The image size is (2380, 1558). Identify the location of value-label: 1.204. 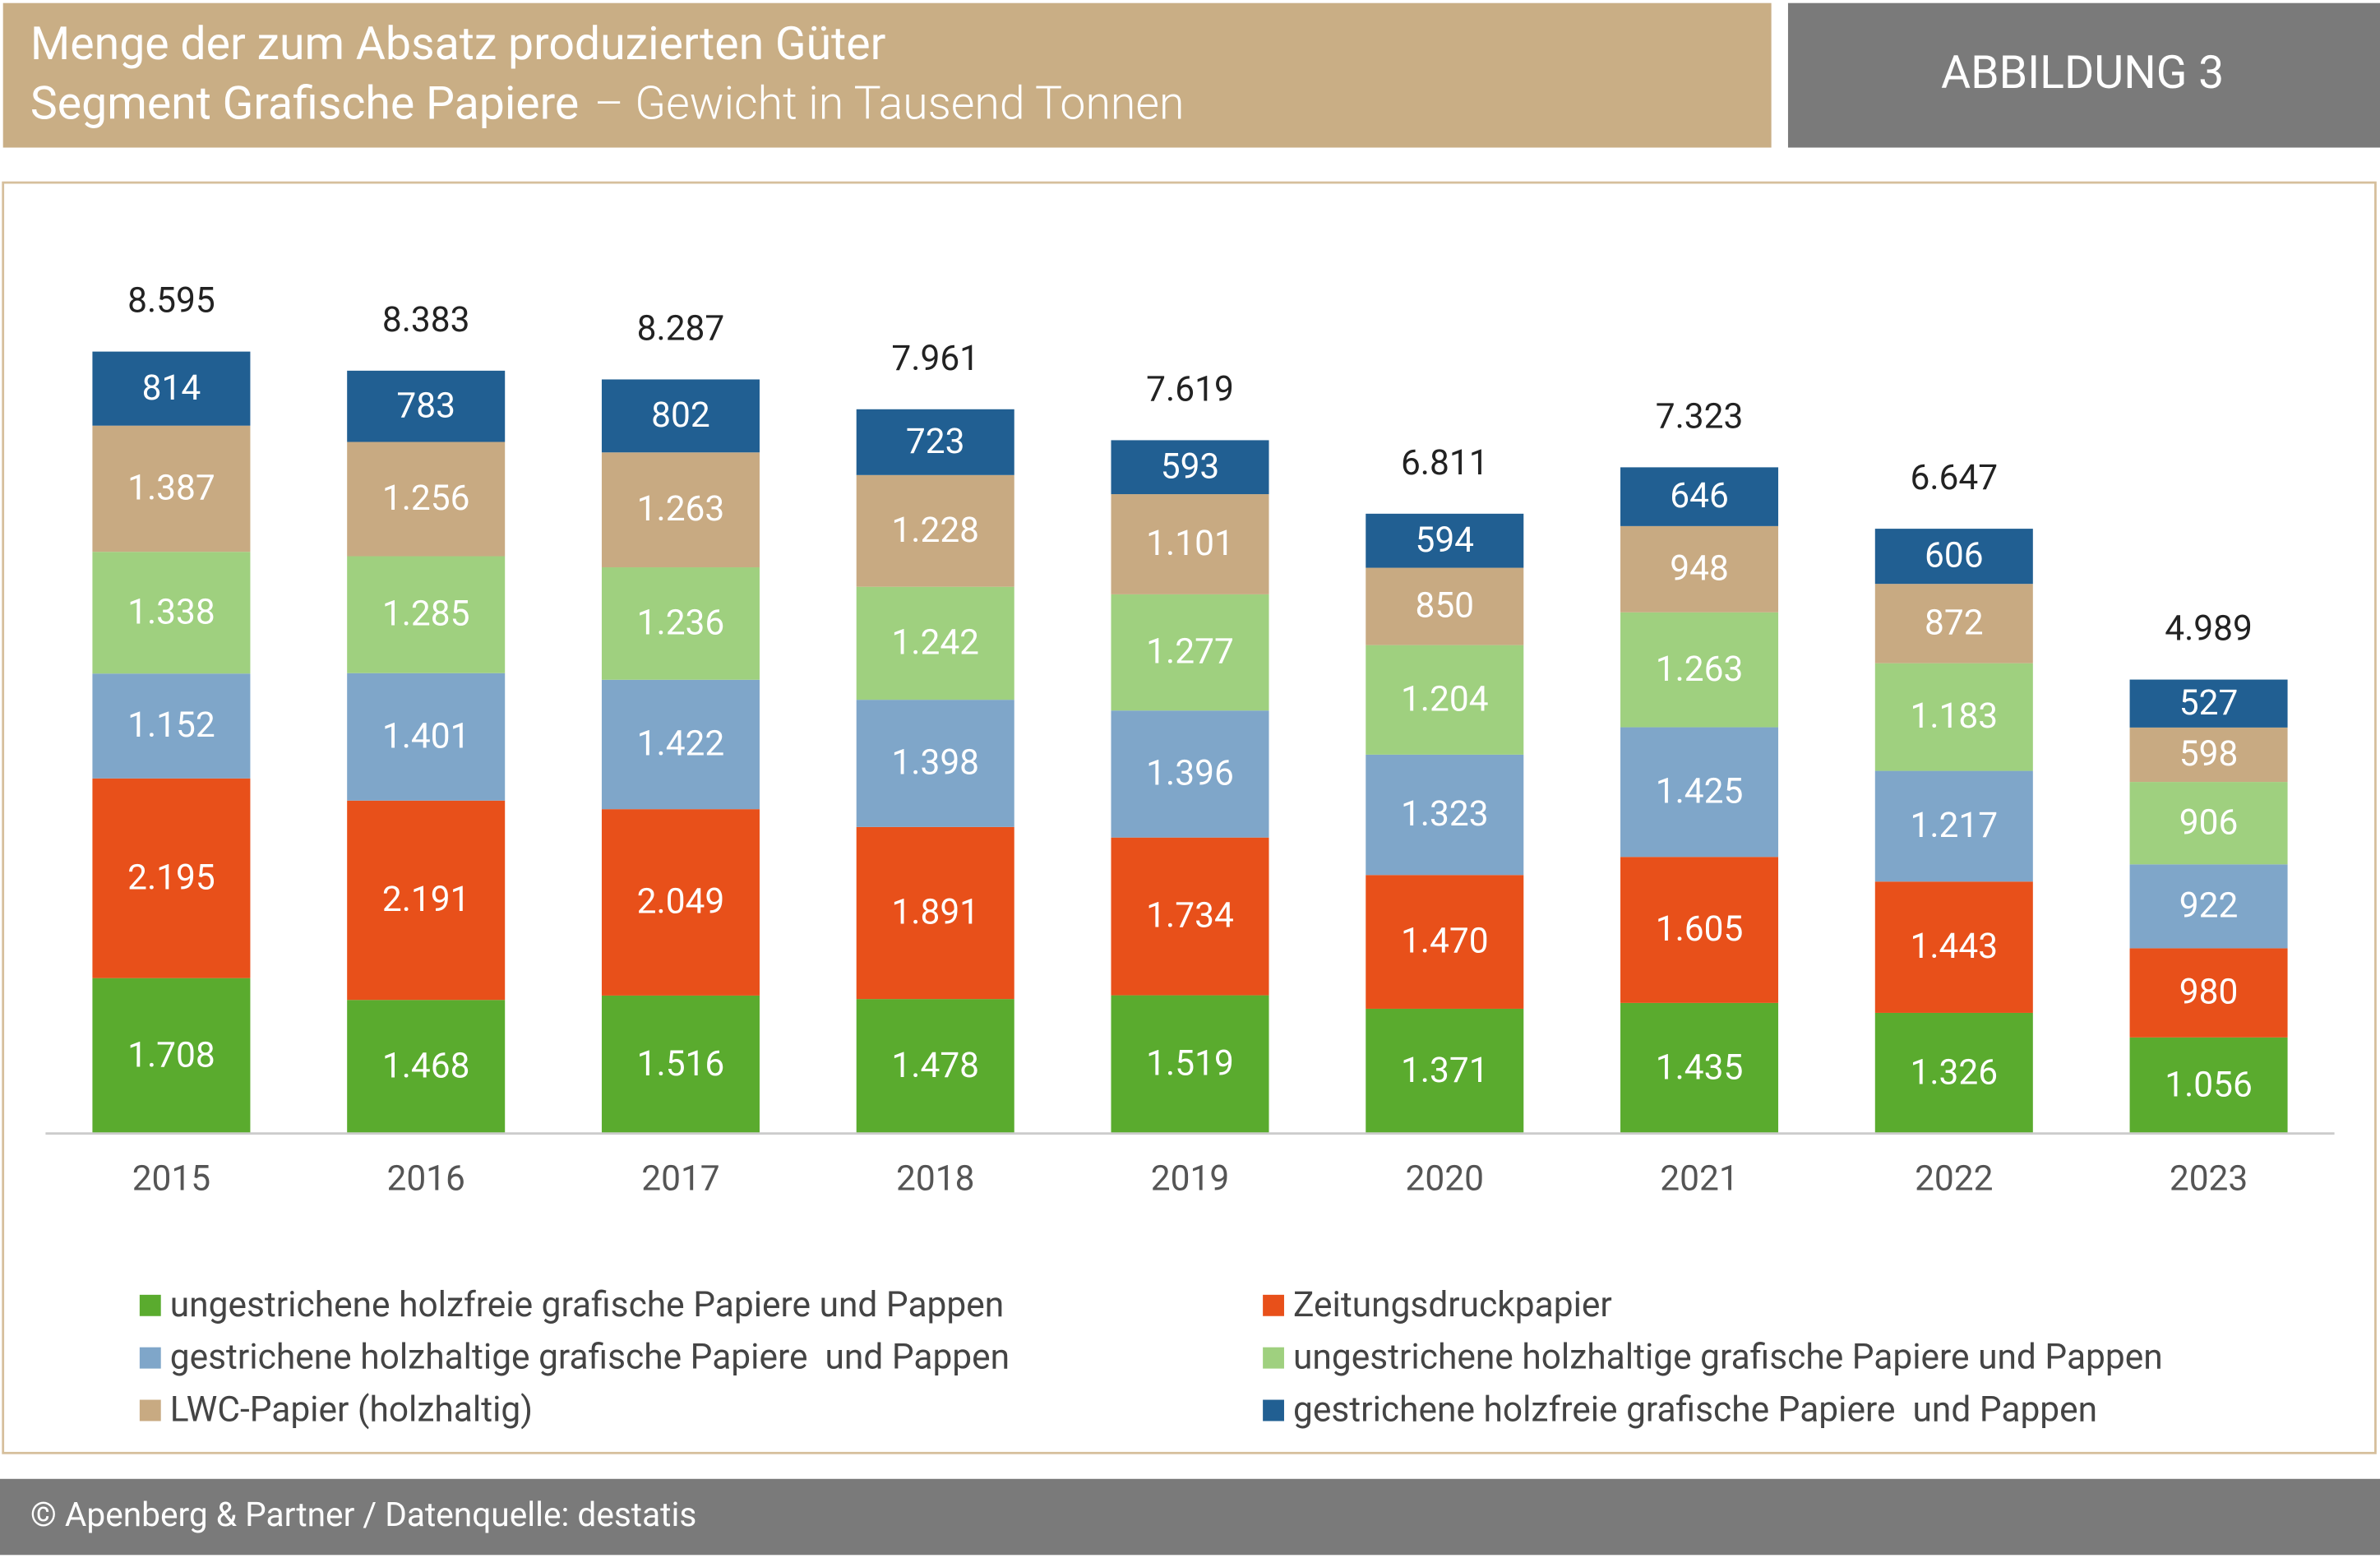
(1445, 699).